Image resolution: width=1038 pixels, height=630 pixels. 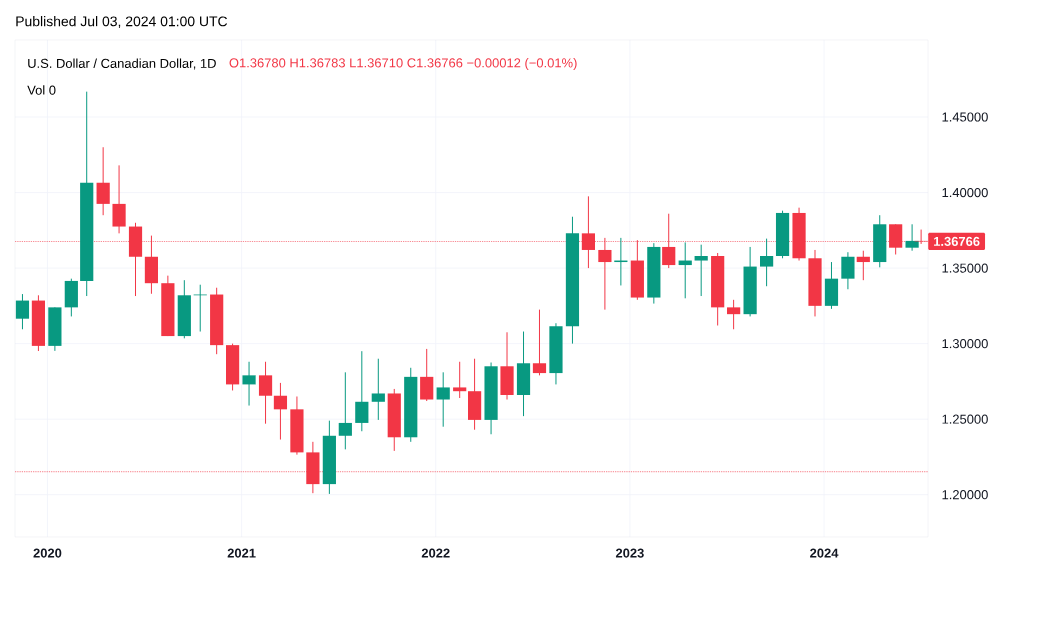 I want to click on text: O1.36780 H1.36783 L1.36710 C1.36766 −0.00012 (−0.01%), so click(x=403, y=64).